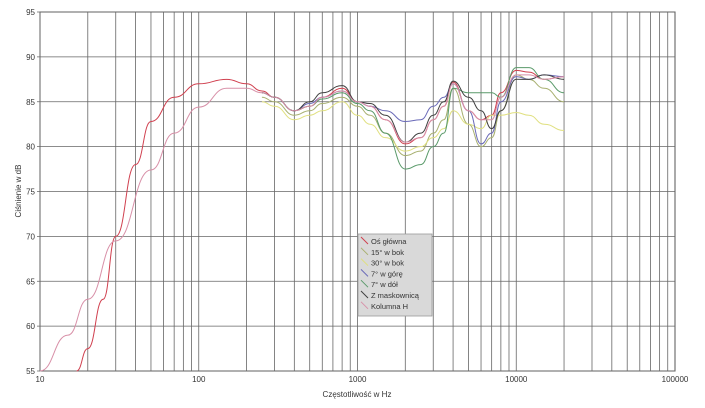 The width and height of the screenshot is (705, 408). I want to click on legend-box, so click(395, 275).